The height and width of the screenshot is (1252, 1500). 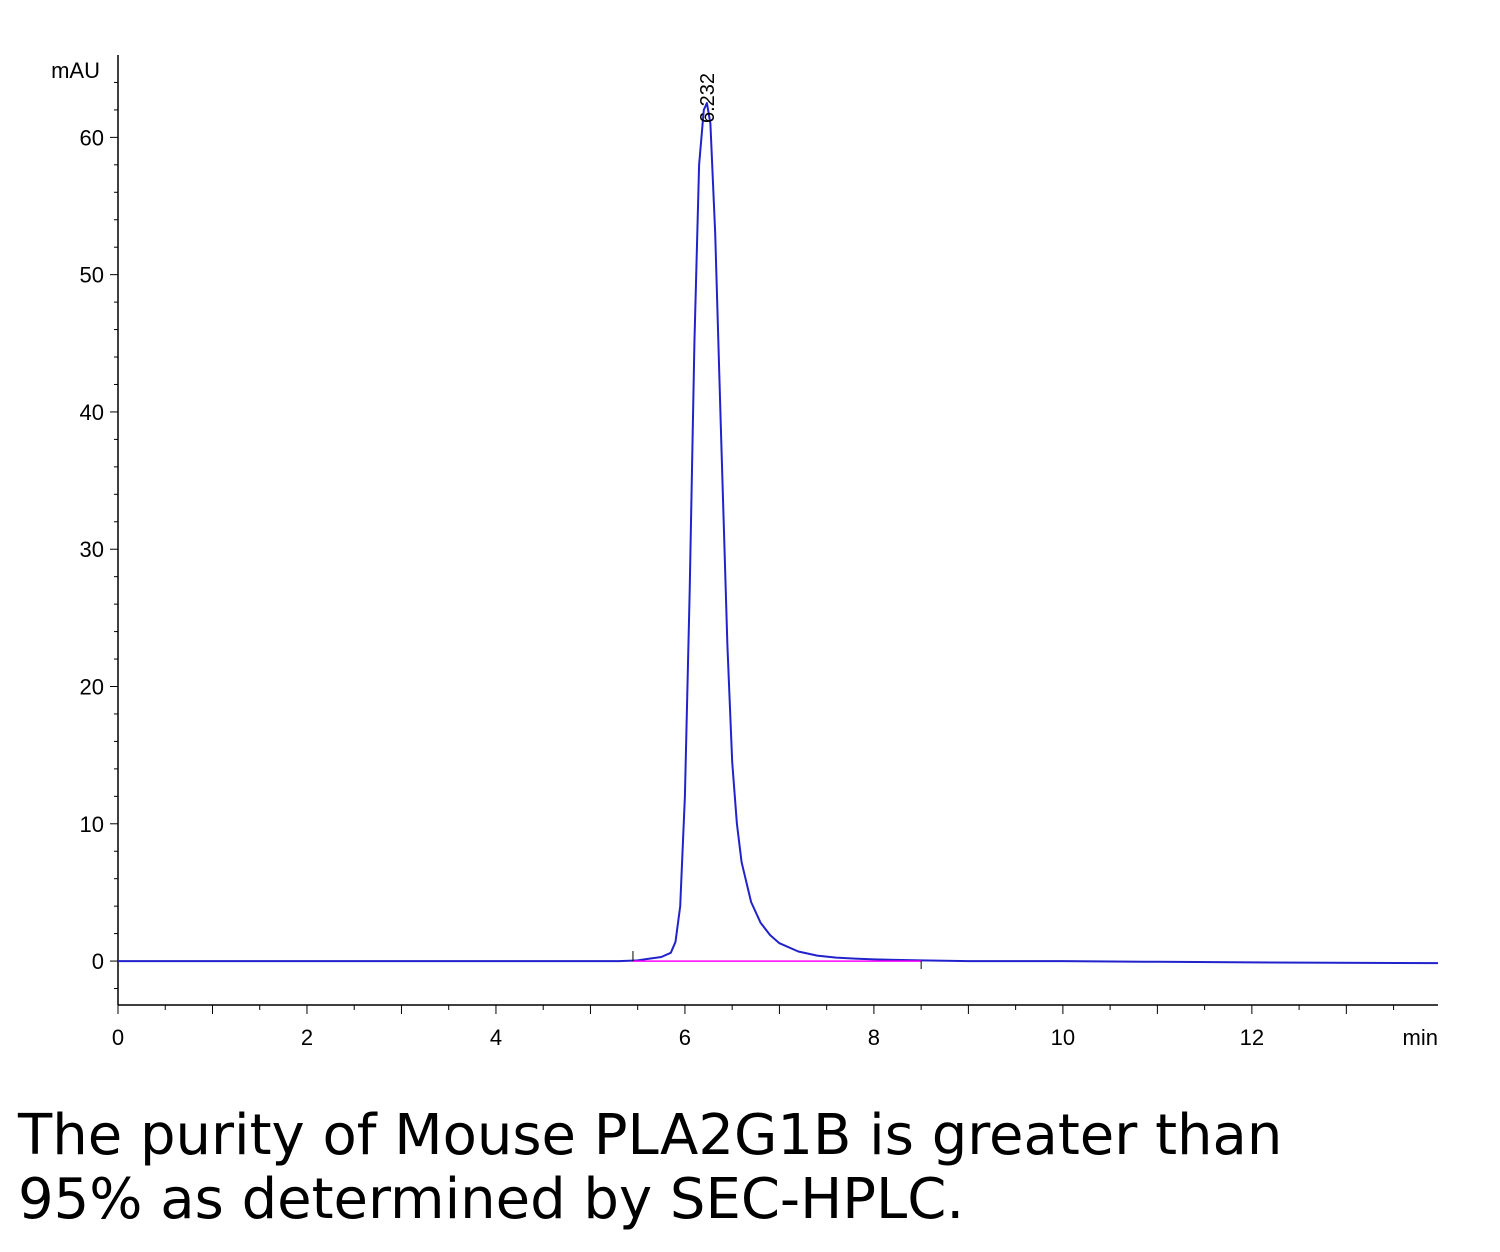 What do you see at coordinates (92, 412) in the screenshot?
I see `y-tick-label: 40` at bounding box center [92, 412].